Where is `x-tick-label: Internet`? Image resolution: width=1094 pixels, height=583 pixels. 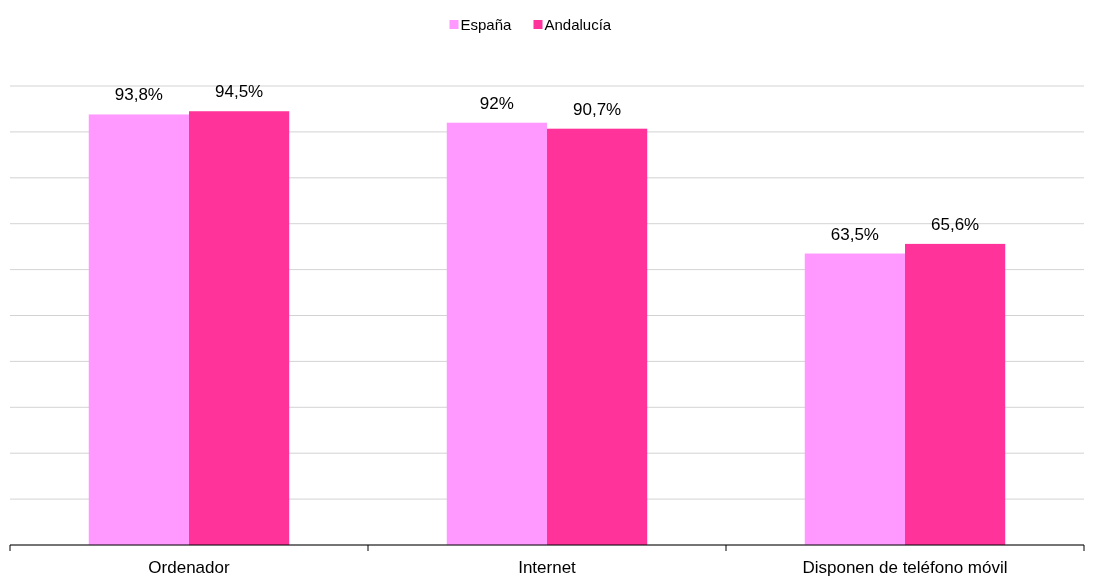 x-tick-label: Internet is located at coordinates (547, 567).